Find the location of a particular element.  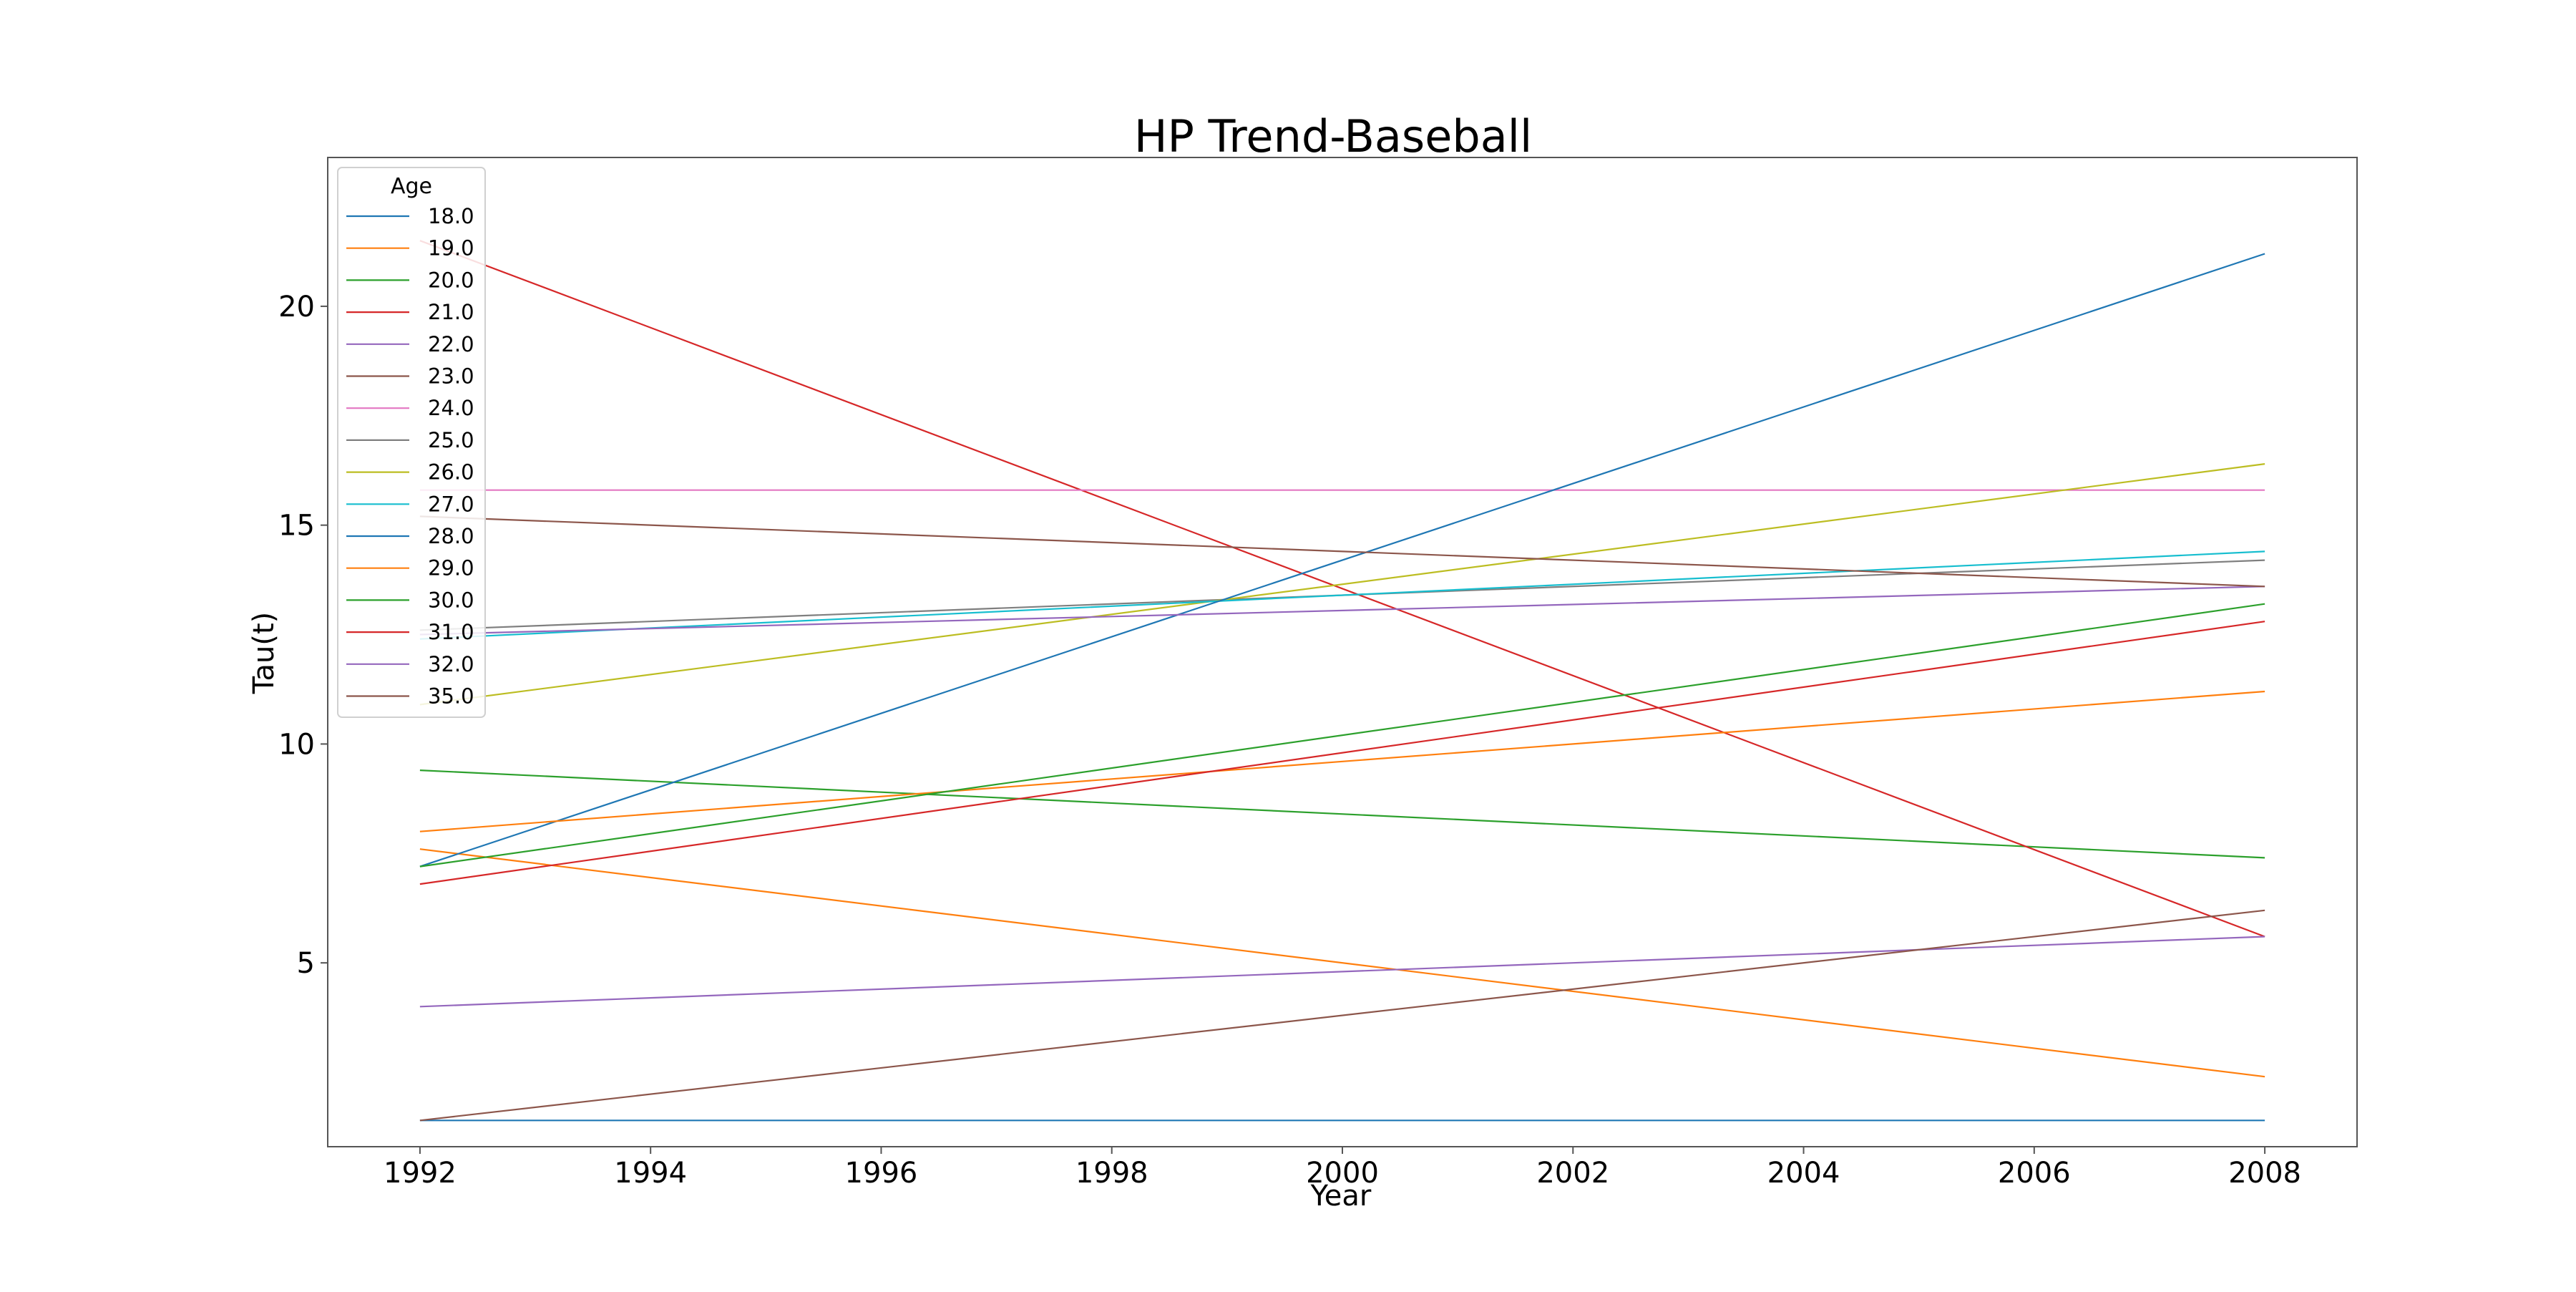

series-line-26.0 is located at coordinates (1342, 584).